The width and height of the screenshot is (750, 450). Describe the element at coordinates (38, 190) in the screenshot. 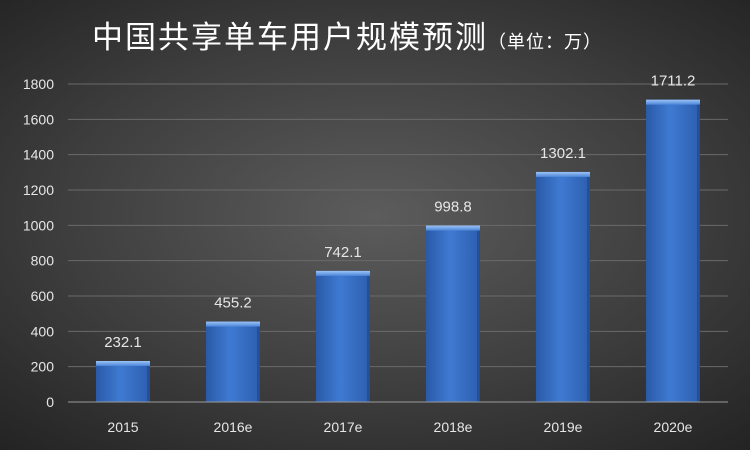

I see `y-tick-label: 1200` at that location.